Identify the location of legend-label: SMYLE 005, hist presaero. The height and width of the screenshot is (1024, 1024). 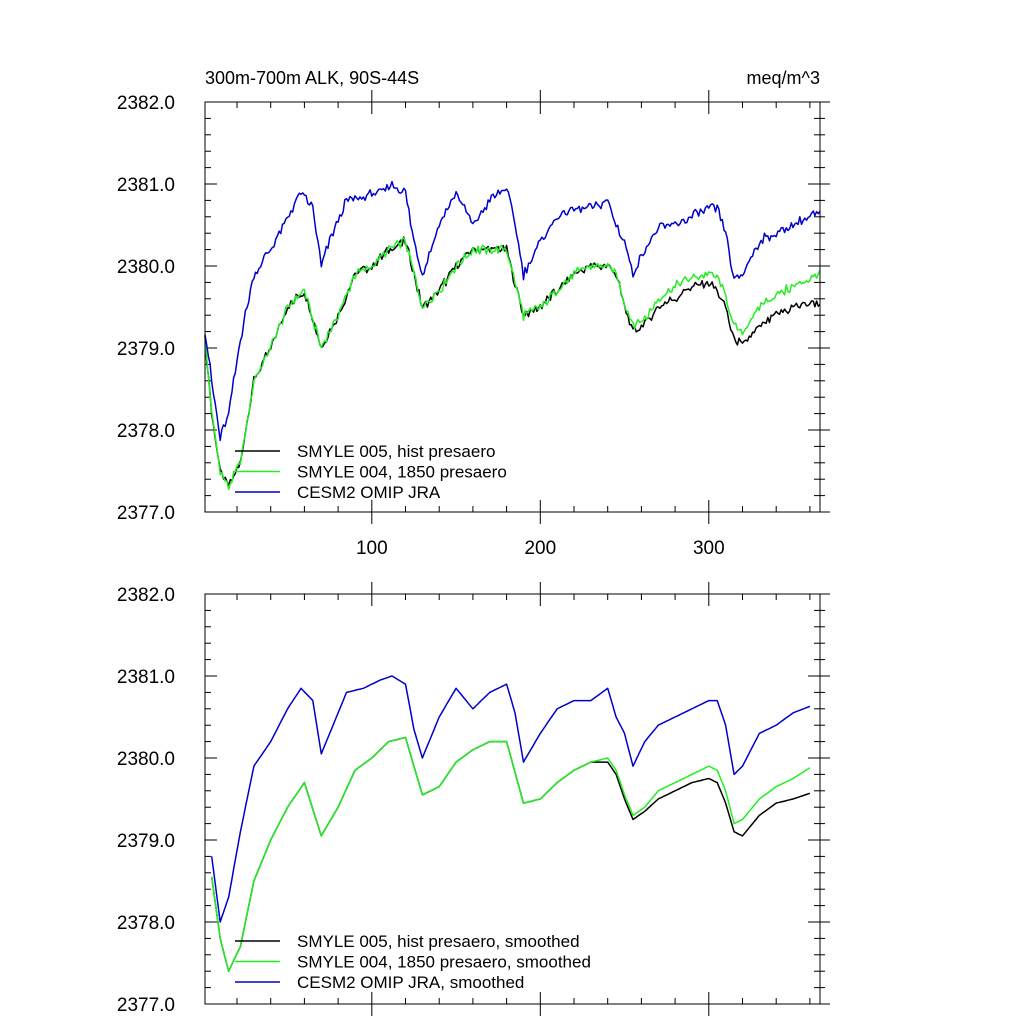
(396, 451).